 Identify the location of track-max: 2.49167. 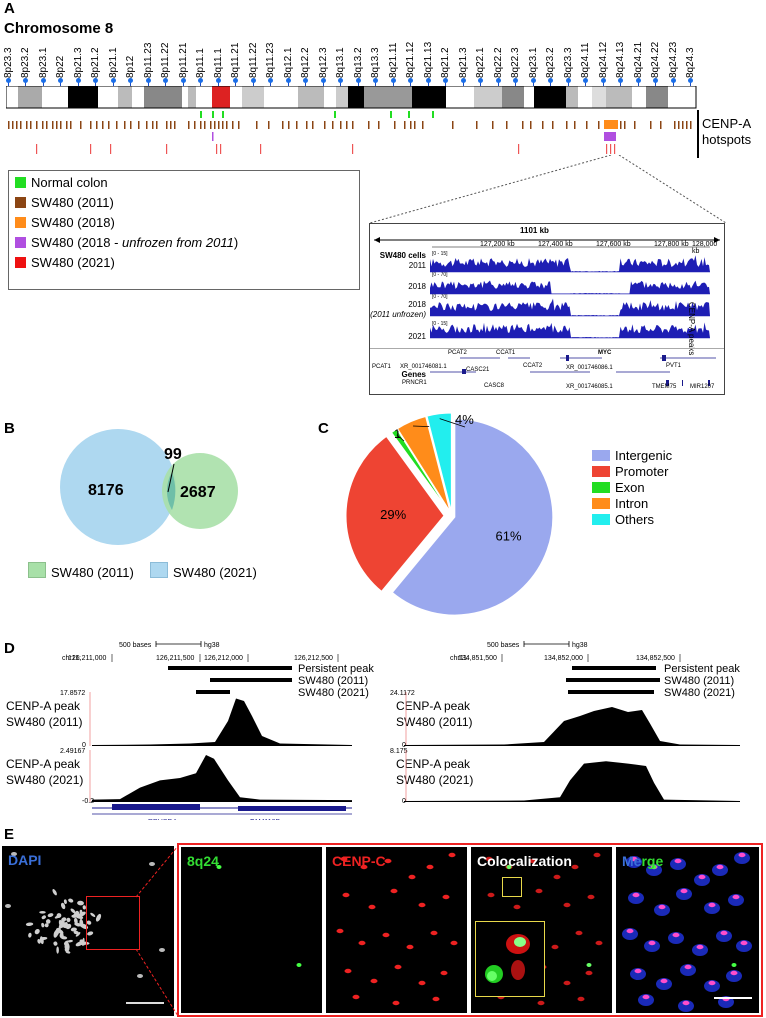
(72, 751).